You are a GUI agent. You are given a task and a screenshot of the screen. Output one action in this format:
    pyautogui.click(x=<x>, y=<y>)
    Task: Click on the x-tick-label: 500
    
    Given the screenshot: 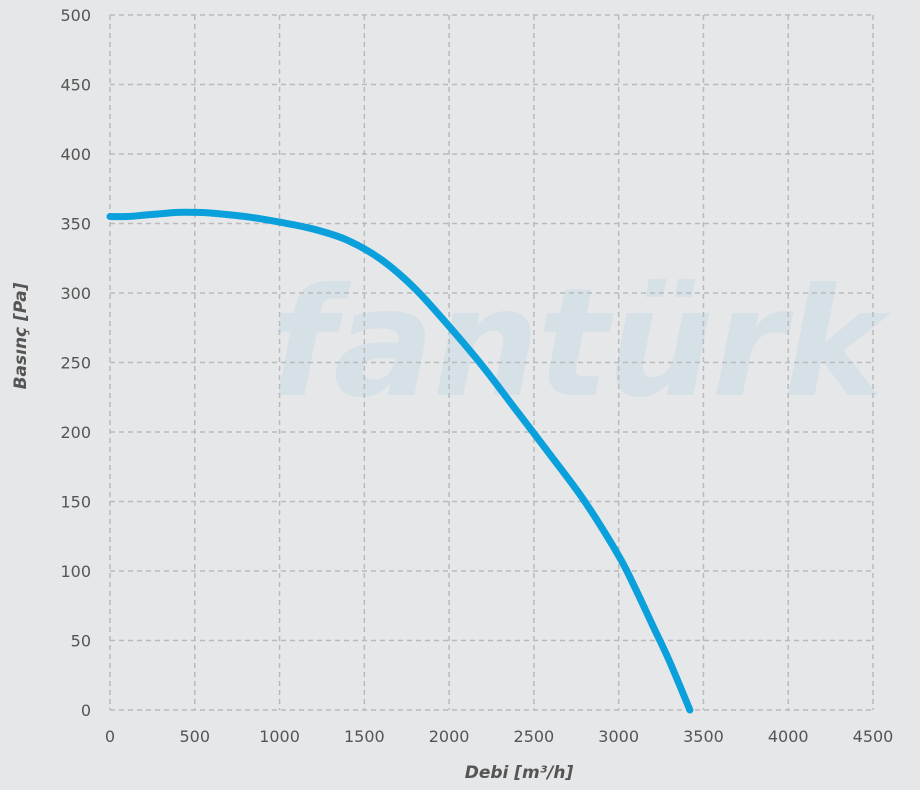 What is the action you would take?
    pyautogui.click(x=195, y=736)
    